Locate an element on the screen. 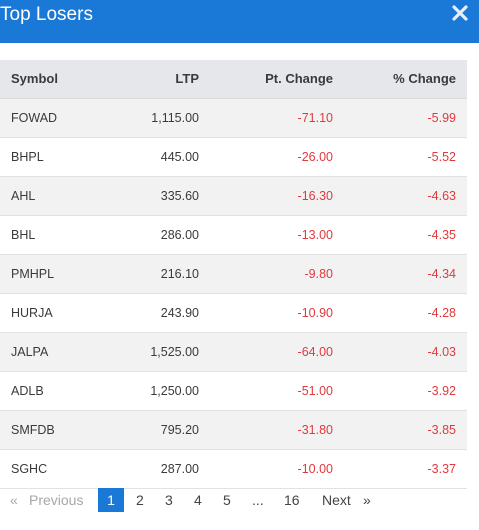 This screenshot has width=479, height=530. cell-symbol: JALPA is located at coordinates (55, 352).